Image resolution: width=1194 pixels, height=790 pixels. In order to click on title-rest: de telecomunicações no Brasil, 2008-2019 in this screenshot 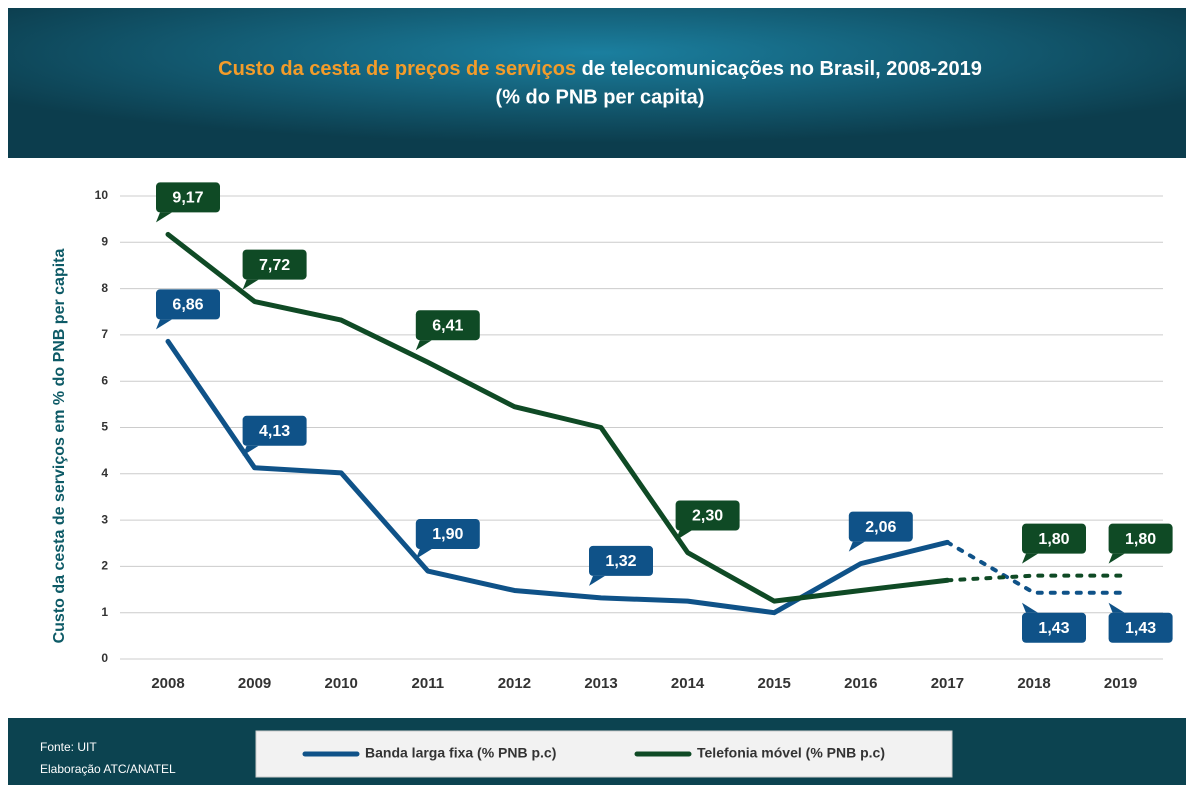, I will do `click(782, 69)`.